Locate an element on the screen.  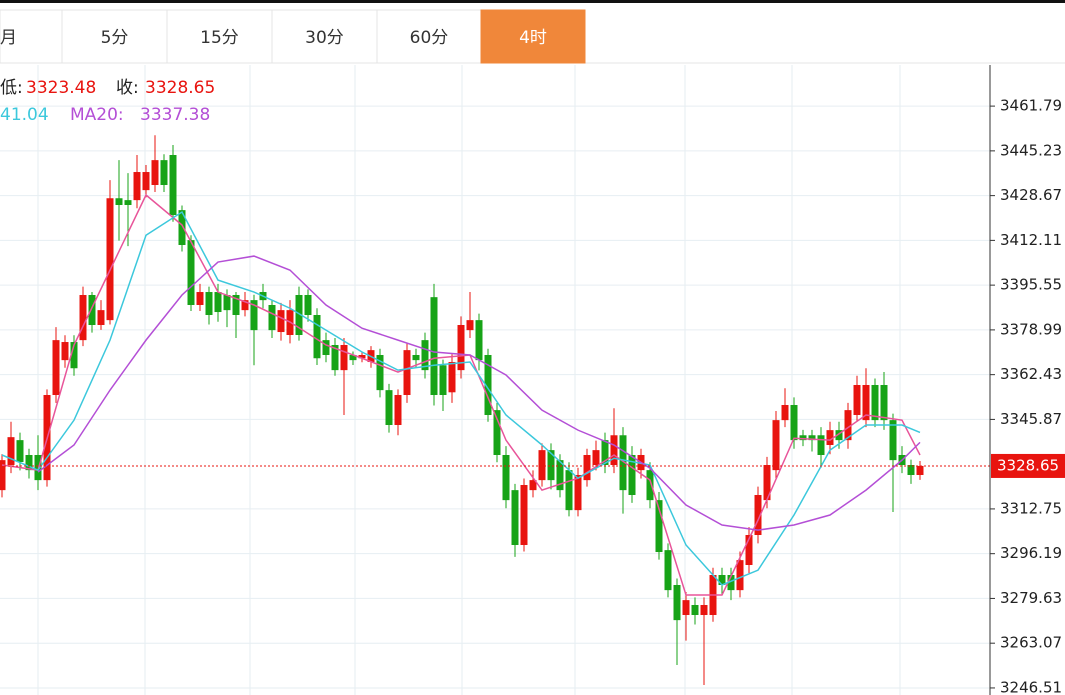
close-value: 3328.65 is located at coordinates (180, 88).